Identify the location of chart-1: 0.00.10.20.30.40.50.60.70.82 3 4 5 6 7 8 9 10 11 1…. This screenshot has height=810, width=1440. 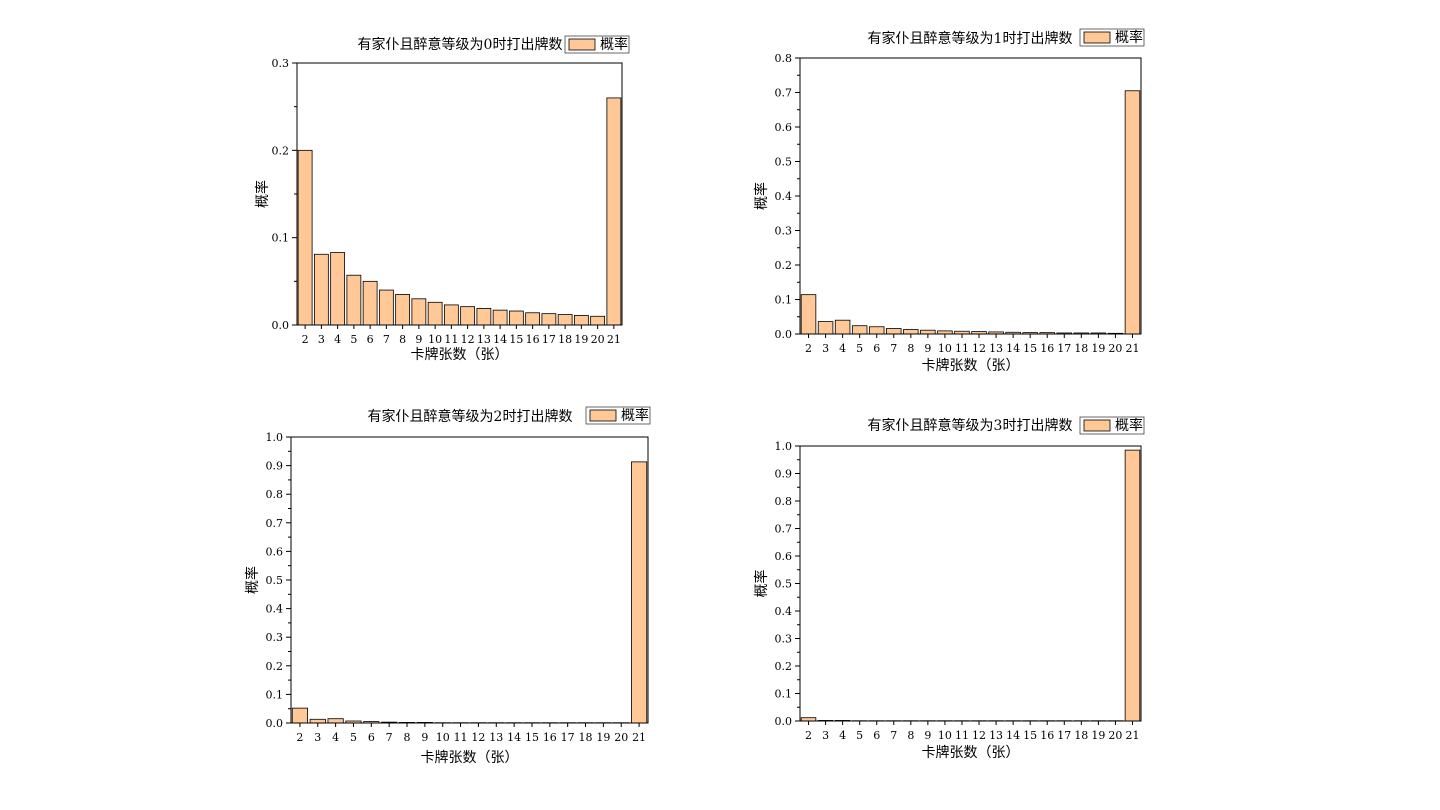
(949, 201).